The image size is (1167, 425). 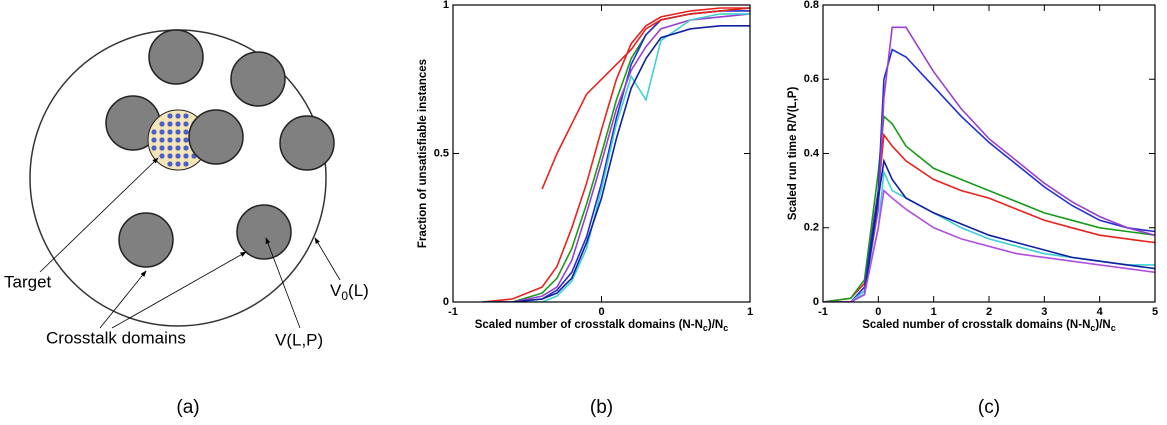 I want to click on panel-label: (c), so click(x=989, y=407).